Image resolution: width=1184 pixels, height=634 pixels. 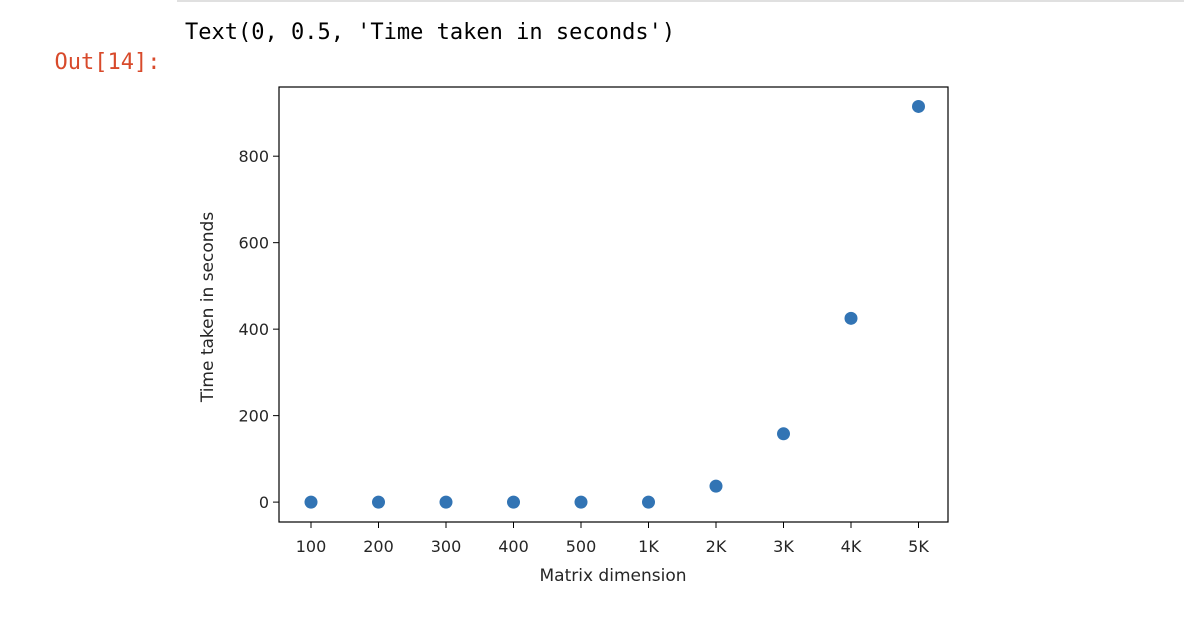 What do you see at coordinates (648, 546) in the screenshot?
I see `x-tick-label: 1K` at bounding box center [648, 546].